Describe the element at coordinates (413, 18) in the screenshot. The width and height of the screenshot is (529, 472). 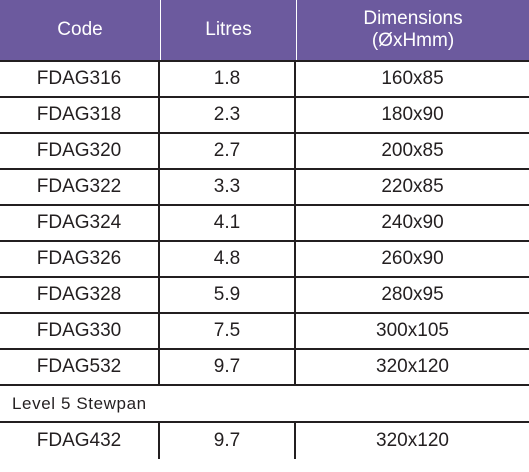
I see `header-dimensions-line1: Dimensions` at that location.